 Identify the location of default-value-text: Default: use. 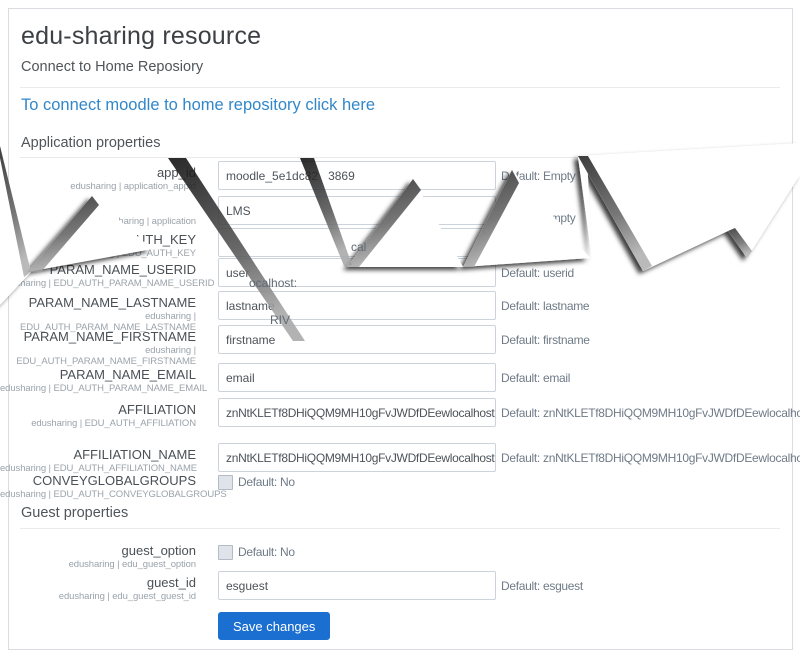
(531, 232).